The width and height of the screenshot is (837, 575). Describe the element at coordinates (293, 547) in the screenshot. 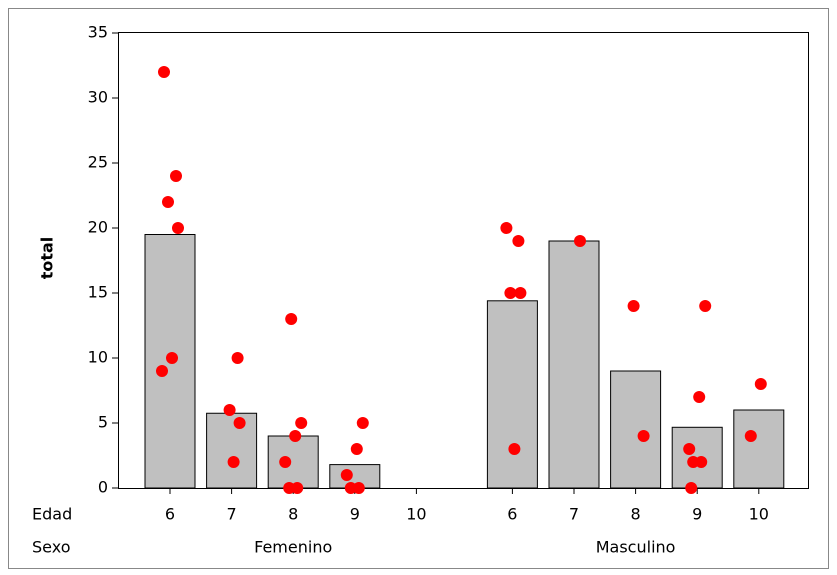

I see `group-label: Femenino` at that location.